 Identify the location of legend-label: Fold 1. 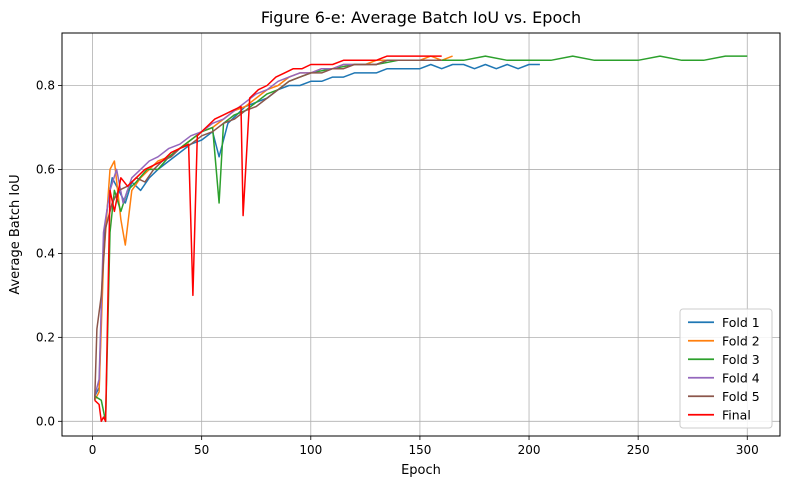
(741, 322).